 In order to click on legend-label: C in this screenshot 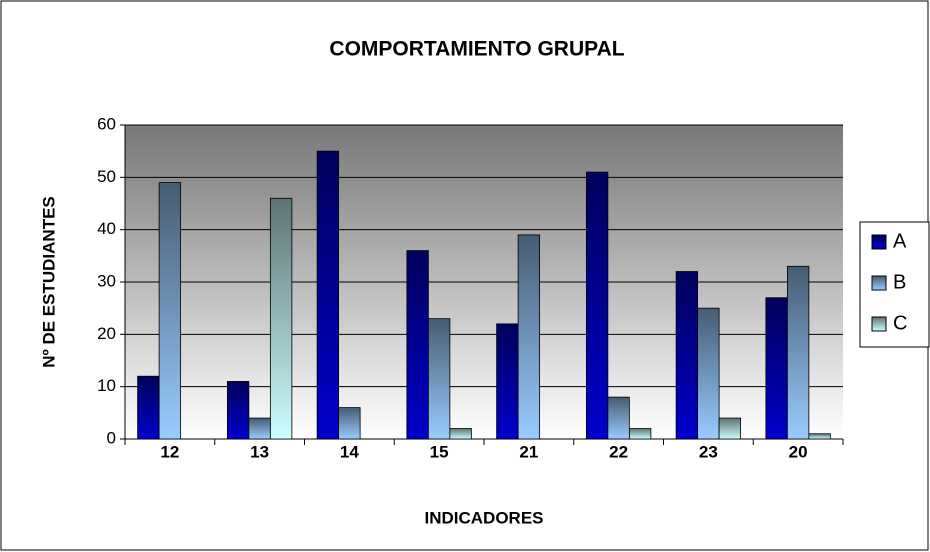, I will do `click(900, 323)`.